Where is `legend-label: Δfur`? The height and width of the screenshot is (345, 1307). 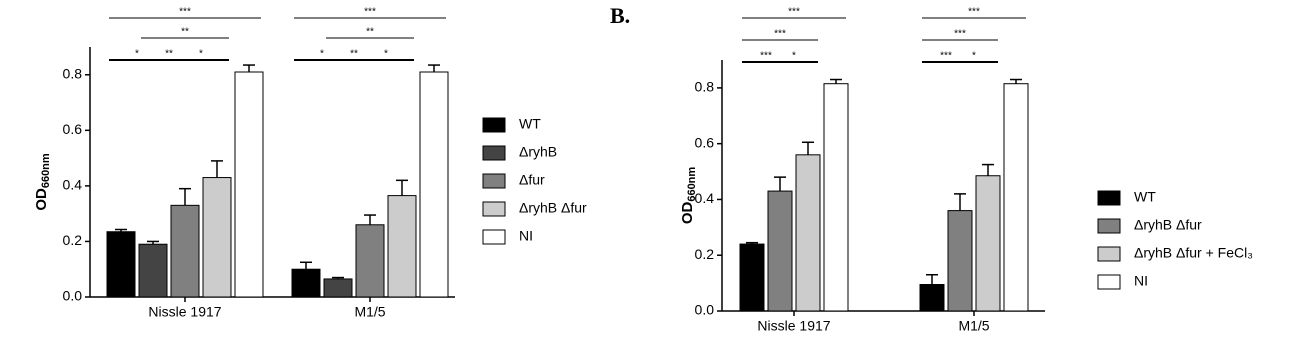 legend-label: Δfur is located at coordinates (532, 180).